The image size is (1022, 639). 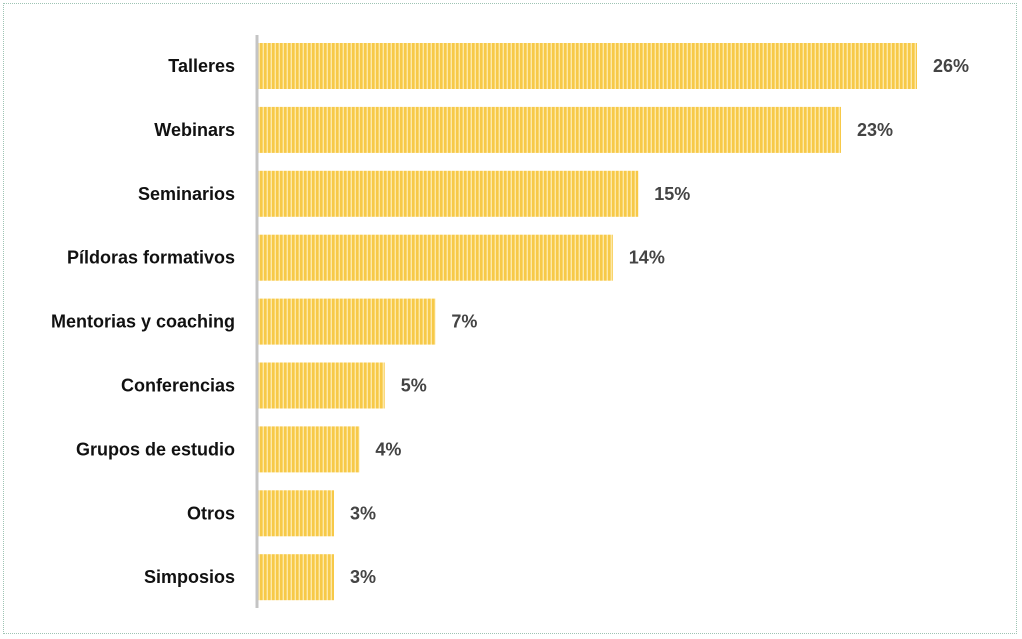 What do you see at coordinates (189, 577) in the screenshot?
I see `category-label: Simposios` at bounding box center [189, 577].